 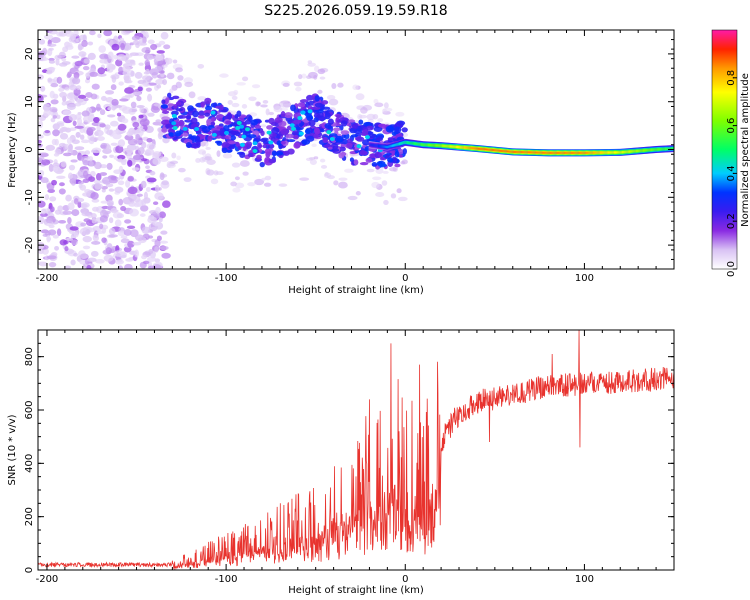 What do you see at coordinates (745, 150) in the screenshot?
I see `colorbar-label: Normalized spectral amplitude` at bounding box center [745, 150].